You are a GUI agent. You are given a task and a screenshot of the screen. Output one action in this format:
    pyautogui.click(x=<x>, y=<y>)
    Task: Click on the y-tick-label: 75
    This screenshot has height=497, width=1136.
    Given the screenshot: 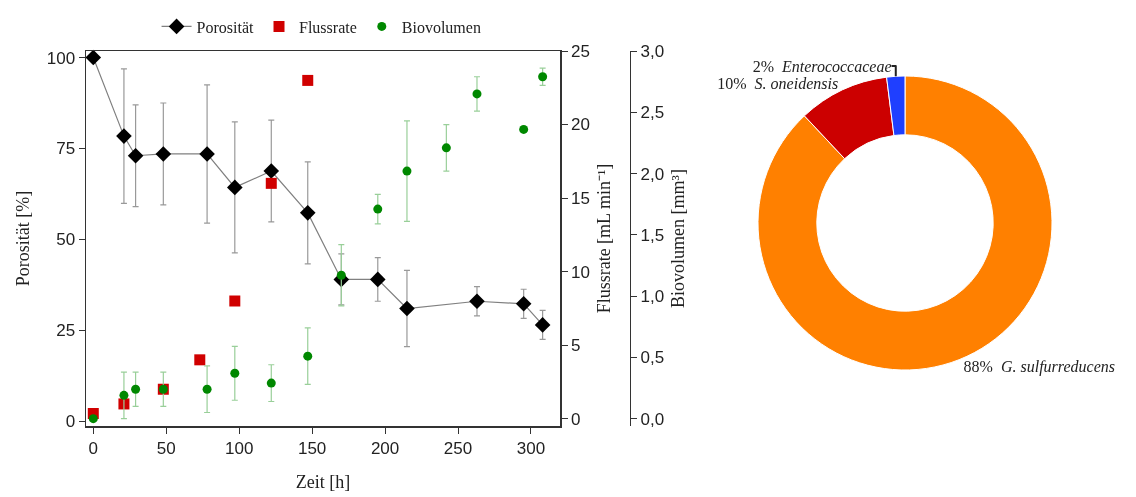 What is the action you would take?
    pyautogui.click(x=66, y=149)
    